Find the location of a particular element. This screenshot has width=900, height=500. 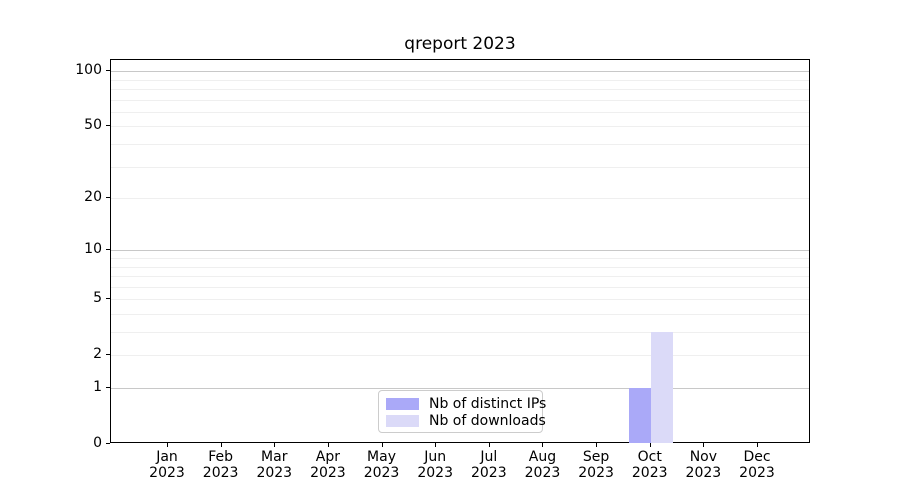

legend-label: Nb of distinct IPs is located at coordinates (488, 404).